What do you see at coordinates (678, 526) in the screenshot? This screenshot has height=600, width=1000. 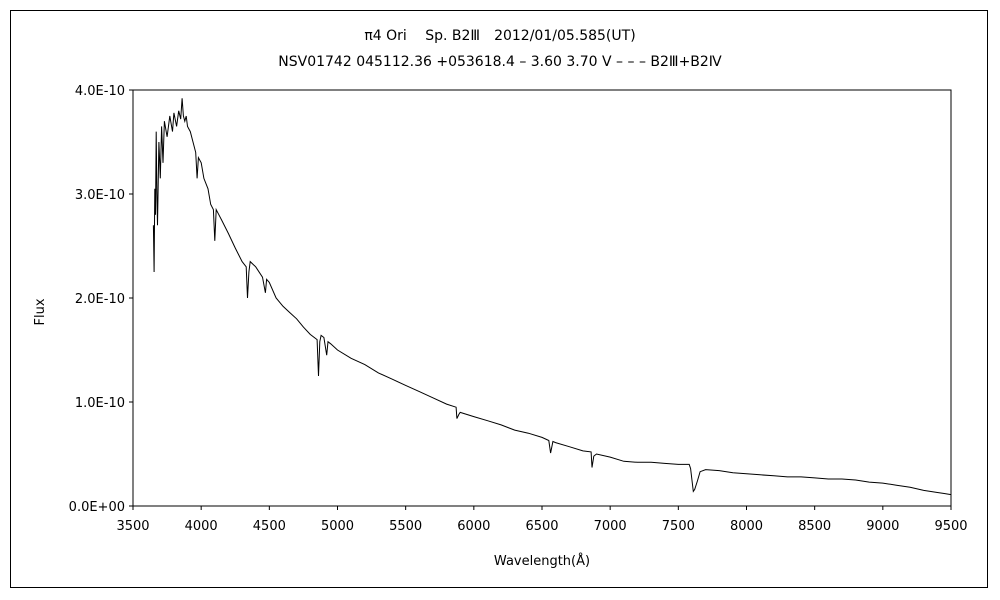 I see `x-tick-label: 7500` at bounding box center [678, 526].